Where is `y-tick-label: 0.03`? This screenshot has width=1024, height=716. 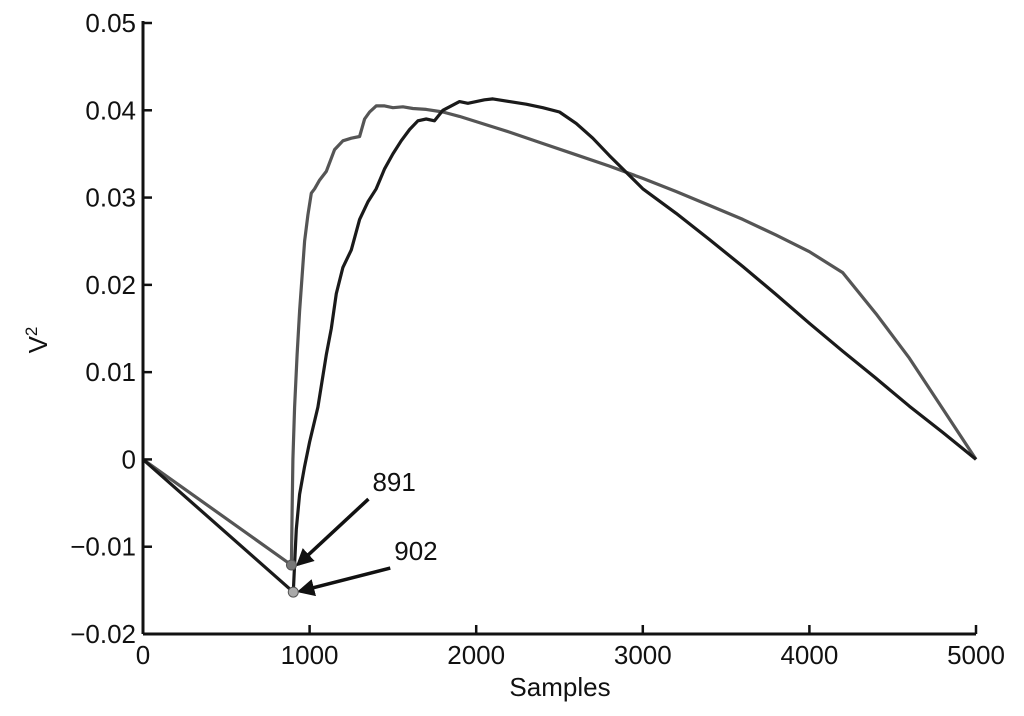
y-tick-label: 0.03 is located at coordinates (110, 198).